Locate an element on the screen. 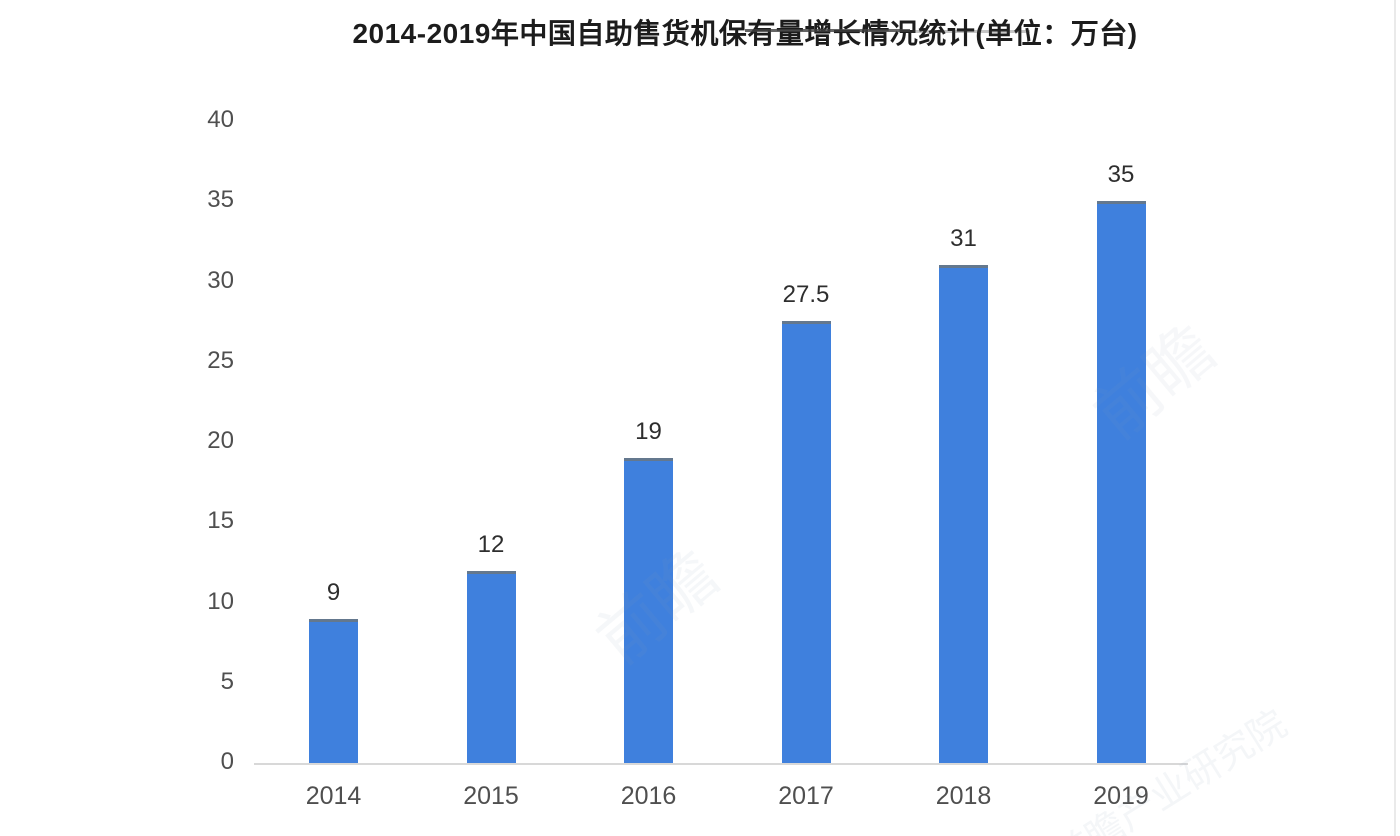 Image resolution: width=1400 pixels, height=836 pixels. bar-value-label: 31 is located at coordinates (963, 238).